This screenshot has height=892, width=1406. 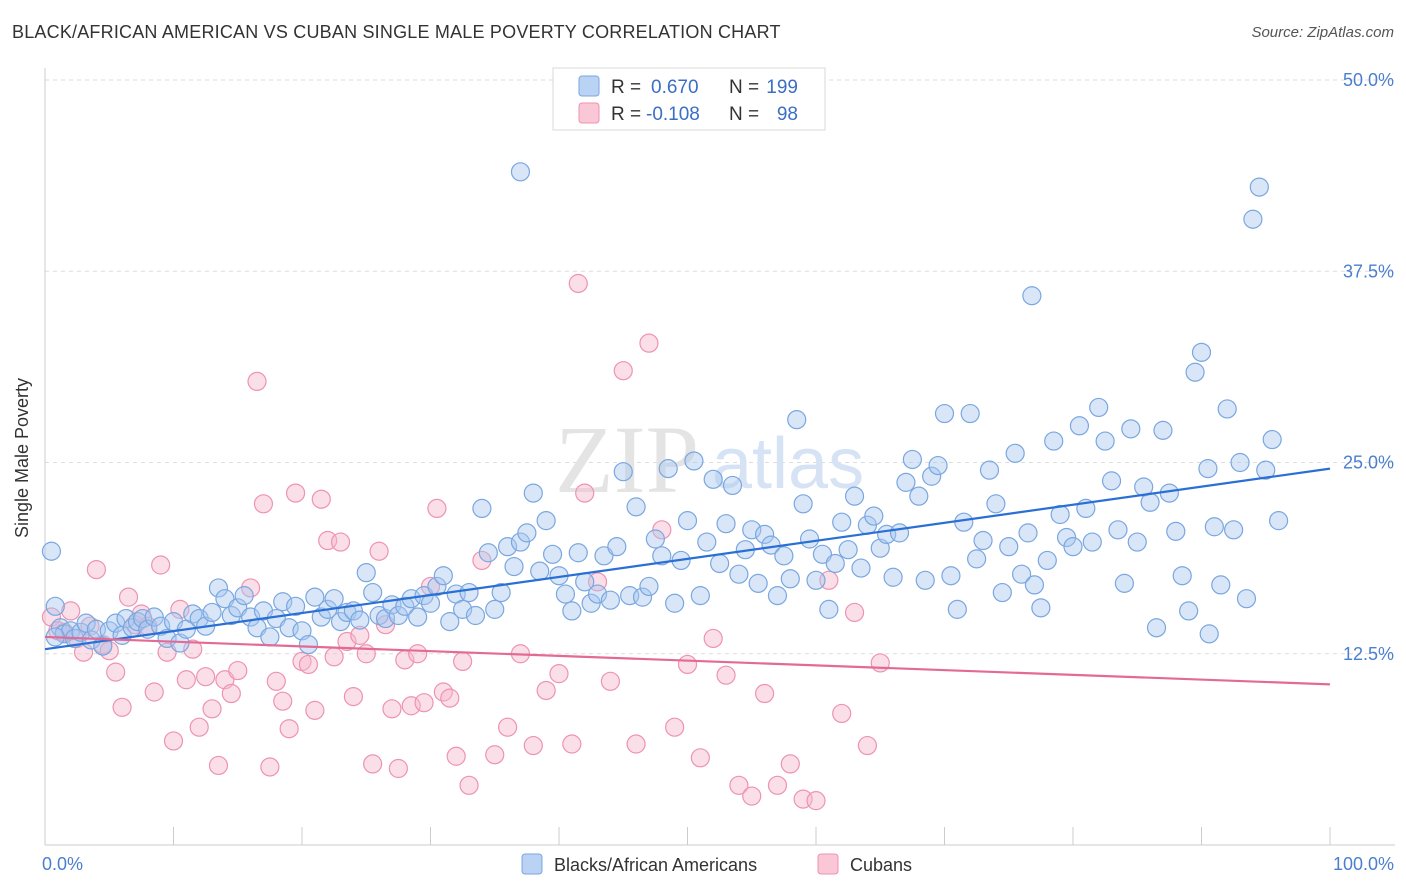 I want to click on legend-swatch-pink, so click(x=589, y=113).